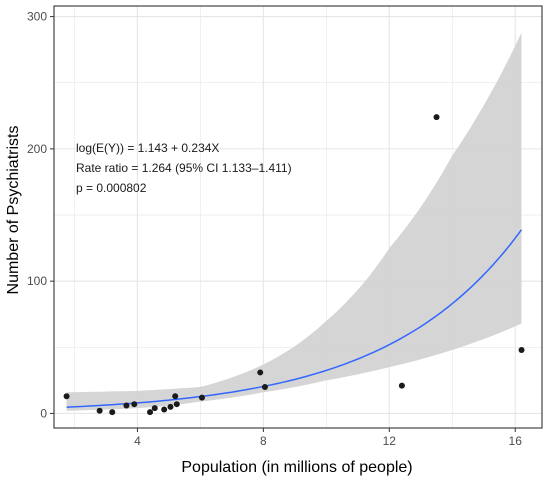  What do you see at coordinates (147, 148) in the screenshot?
I see `annotation-equation: log(E(Y)) = 1.143 + 0.234X` at bounding box center [147, 148].